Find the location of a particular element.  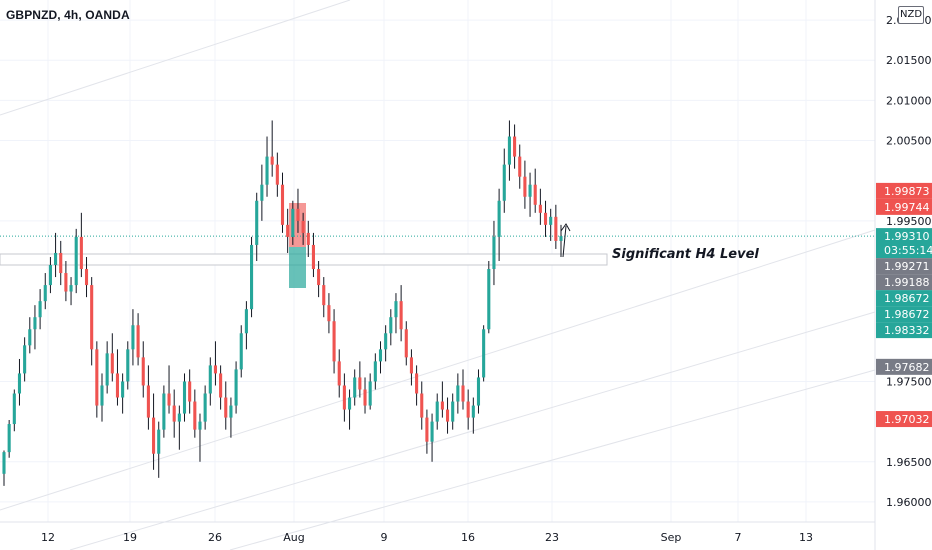

y-tick-label: 2.00500 is located at coordinates (909, 141).